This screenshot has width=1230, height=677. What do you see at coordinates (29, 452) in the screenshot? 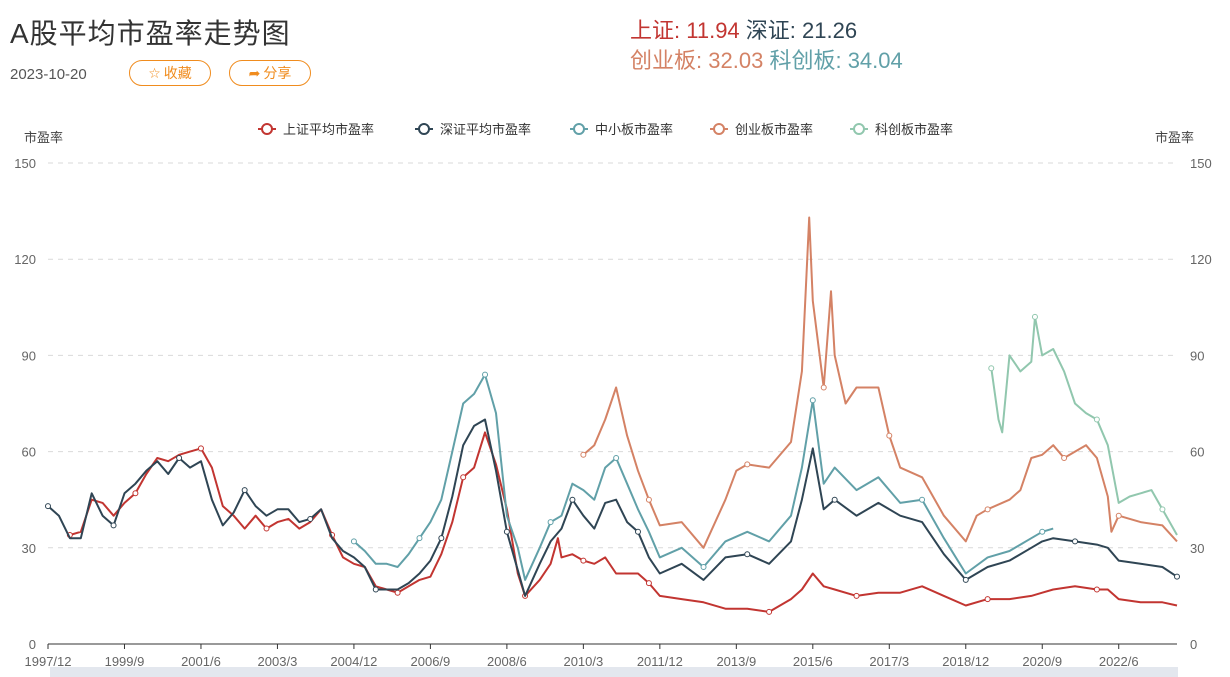
I see `y-tick-label-left: 60` at bounding box center [29, 452].